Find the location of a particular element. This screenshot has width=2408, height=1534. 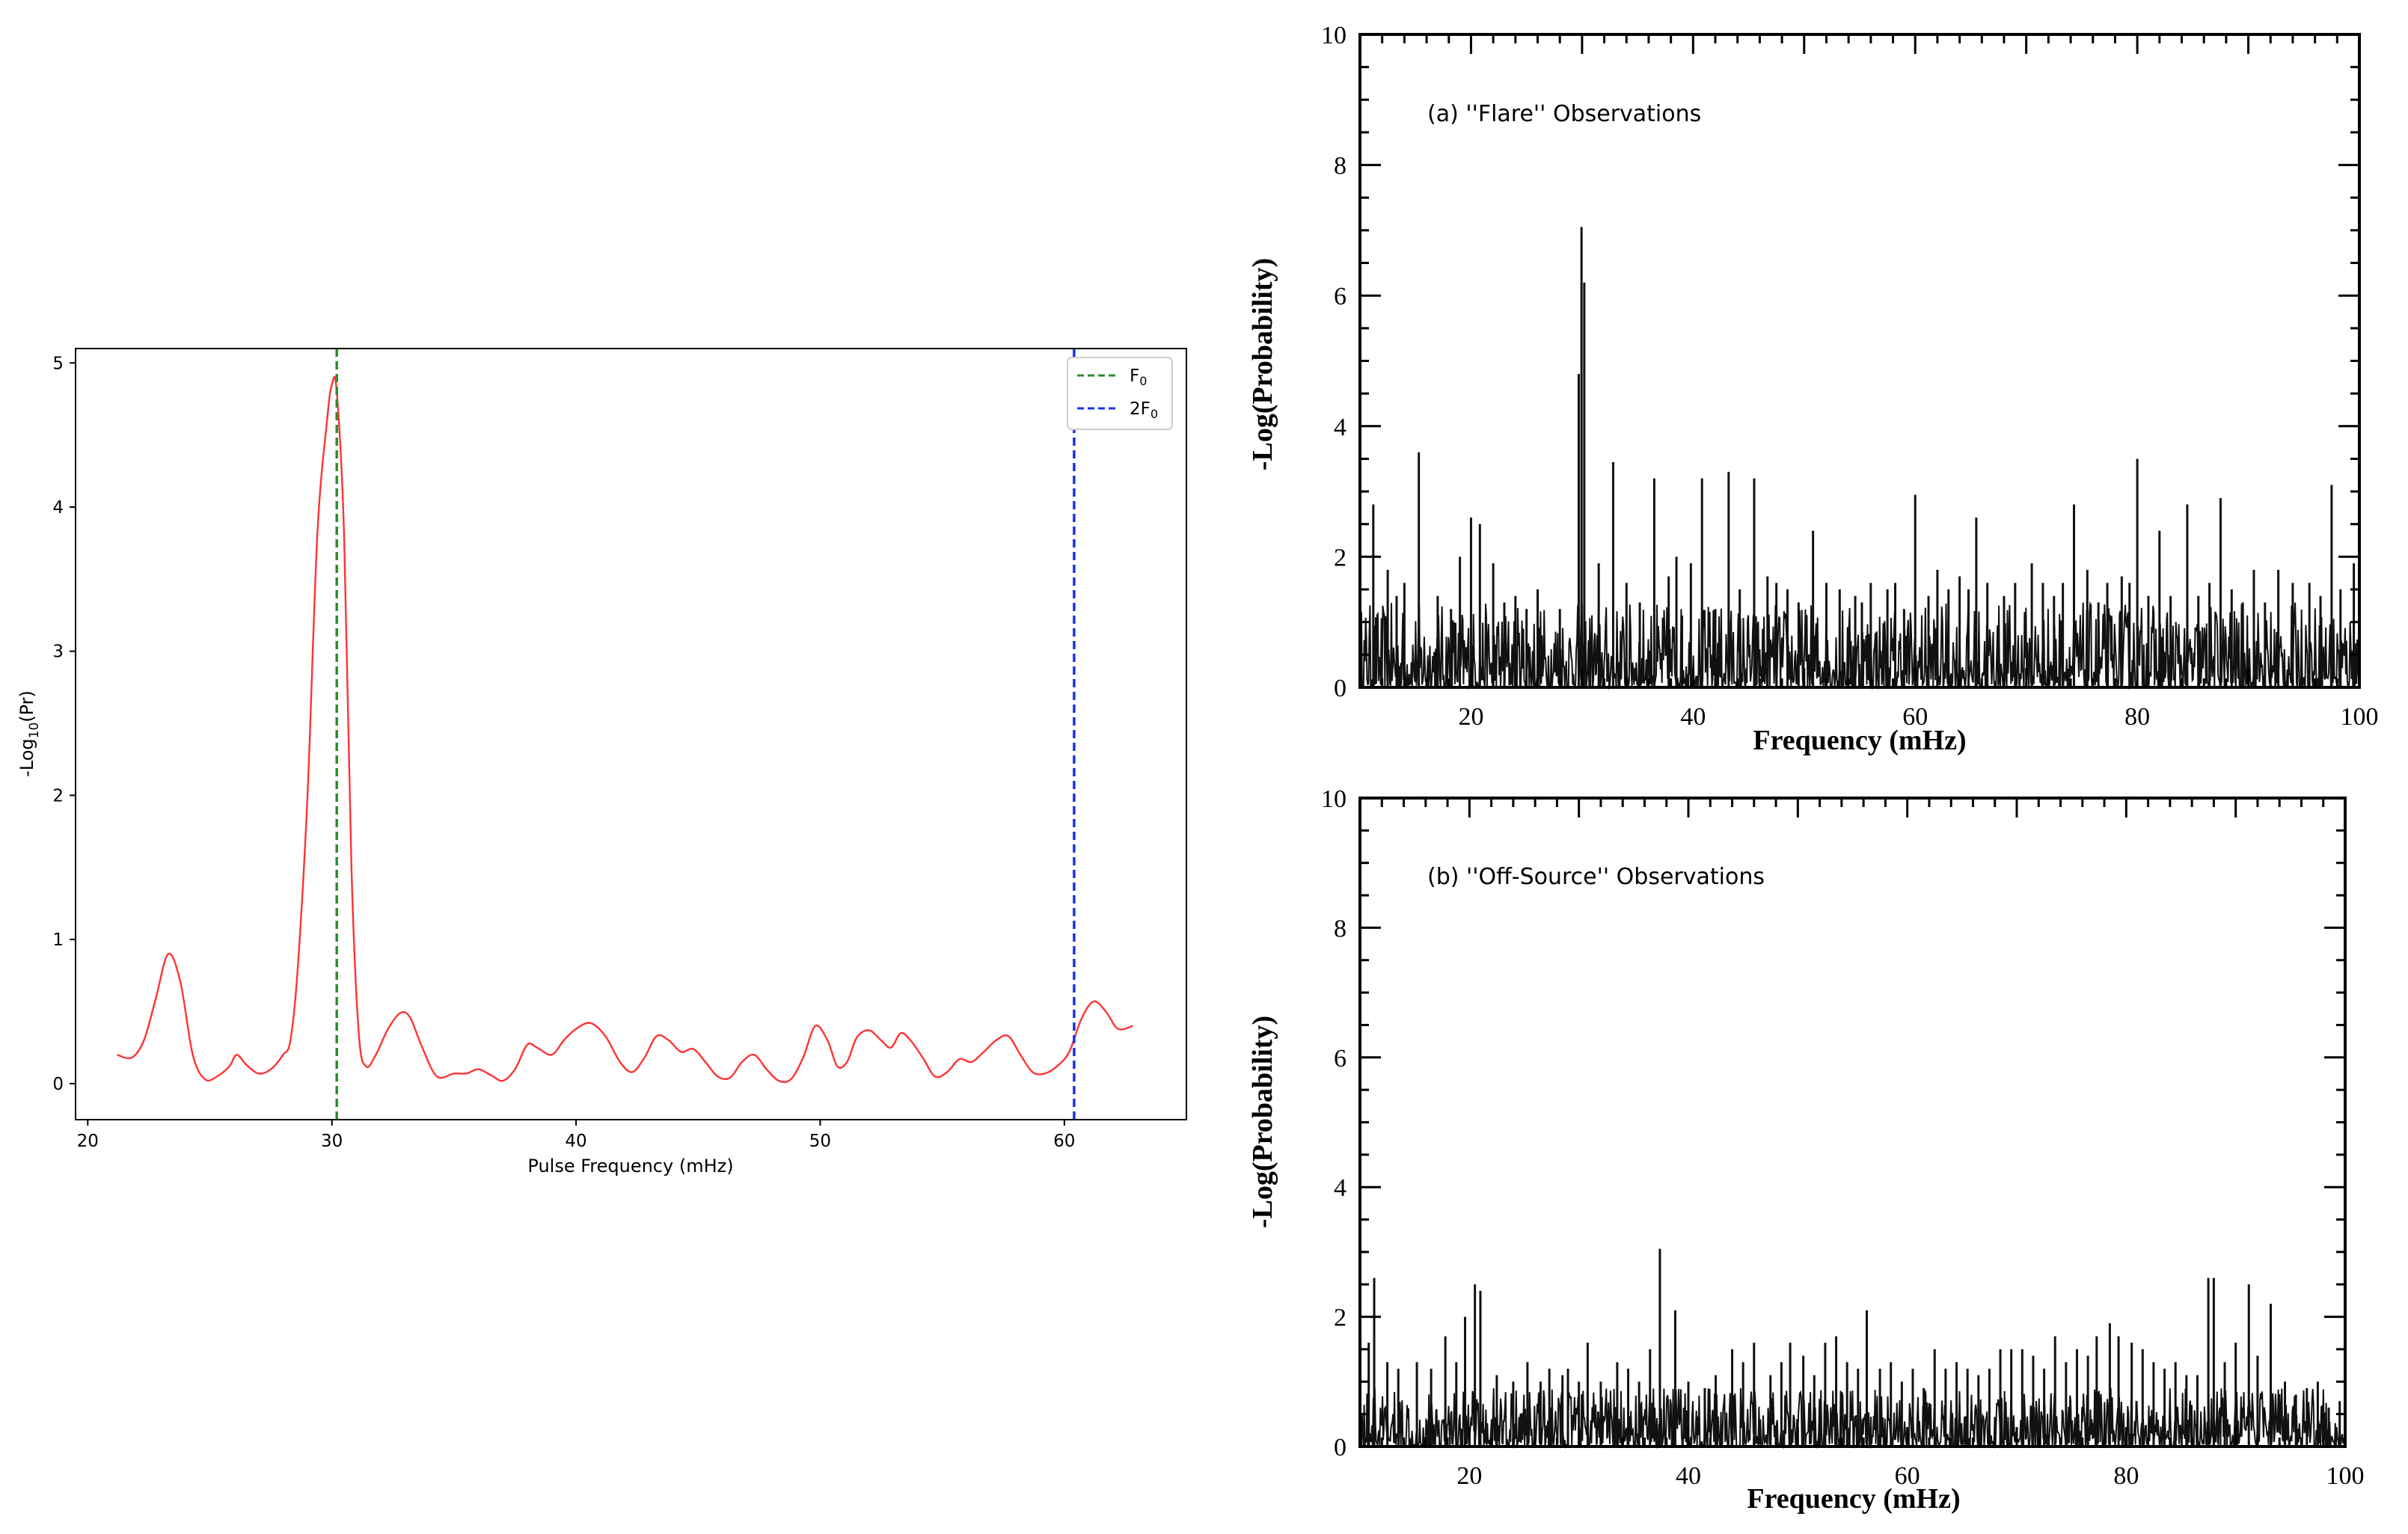

left-y-axis-label: -Log10(Pr) is located at coordinates (29, 733).